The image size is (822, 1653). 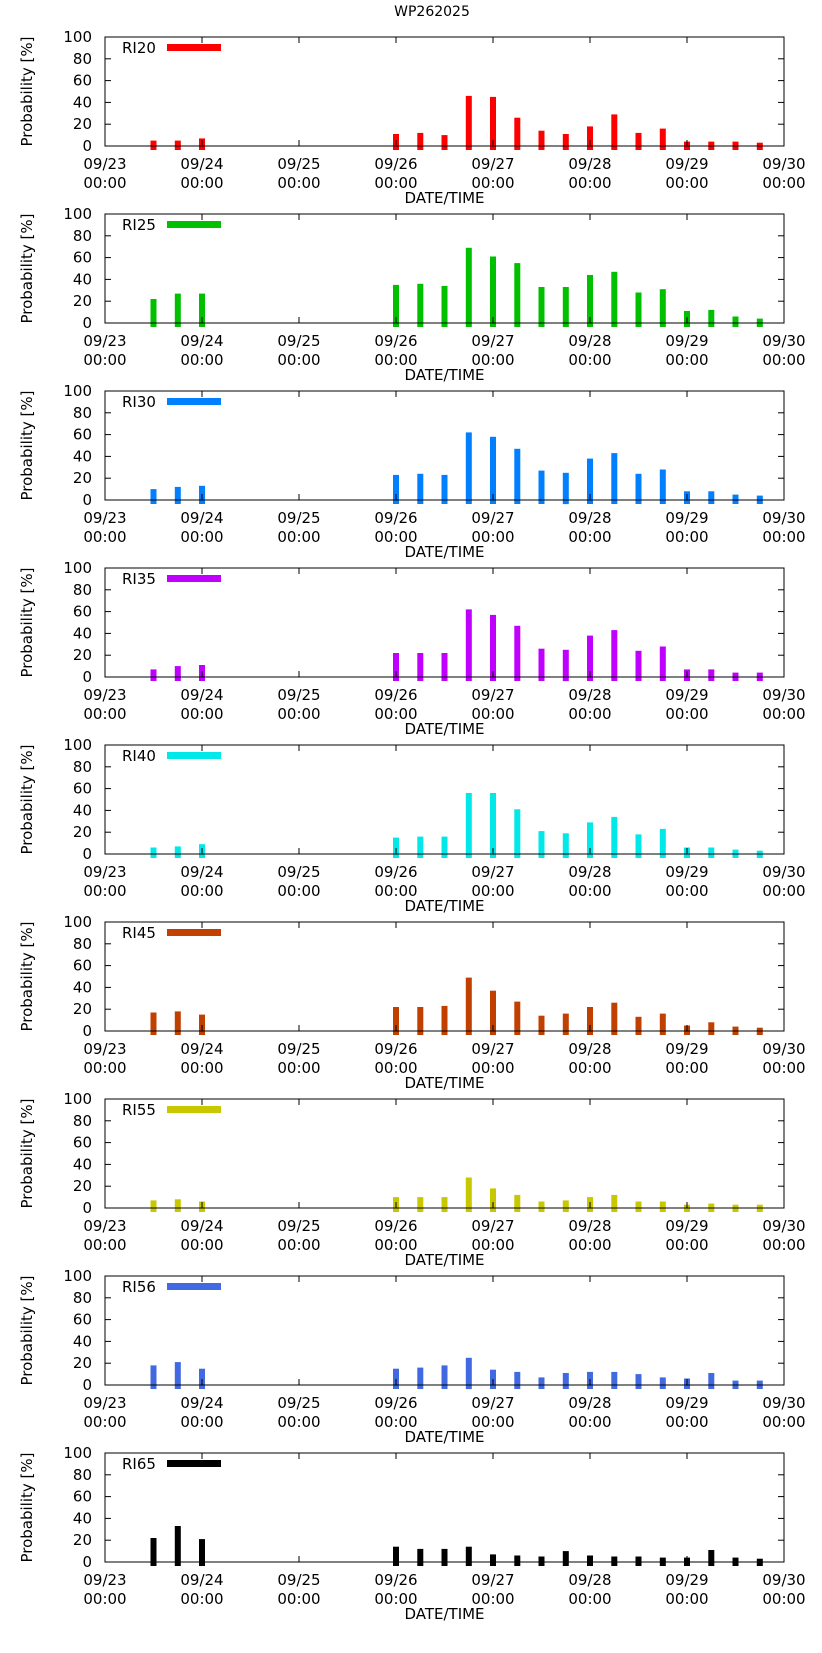 What do you see at coordinates (104, 1403) in the screenshot?
I see `x-tick-label-date-ri56: 09/23` at bounding box center [104, 1403].